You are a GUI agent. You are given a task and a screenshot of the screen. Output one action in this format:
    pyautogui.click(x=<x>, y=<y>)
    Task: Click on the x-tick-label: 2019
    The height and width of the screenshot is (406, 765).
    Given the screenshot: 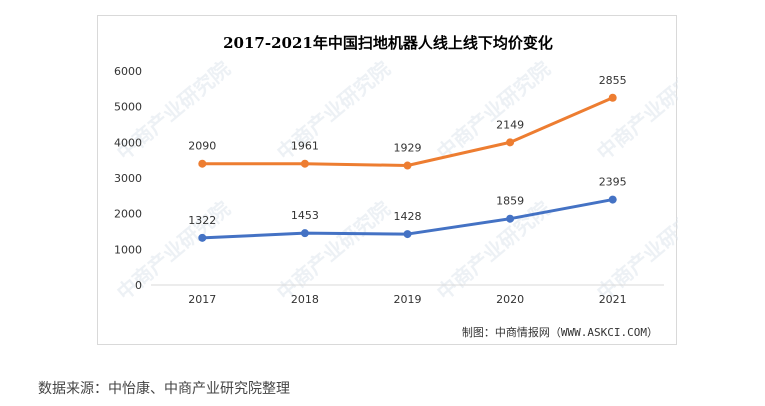 What is the action you would take?
    pyautogui.click(x=408, y=299)
    